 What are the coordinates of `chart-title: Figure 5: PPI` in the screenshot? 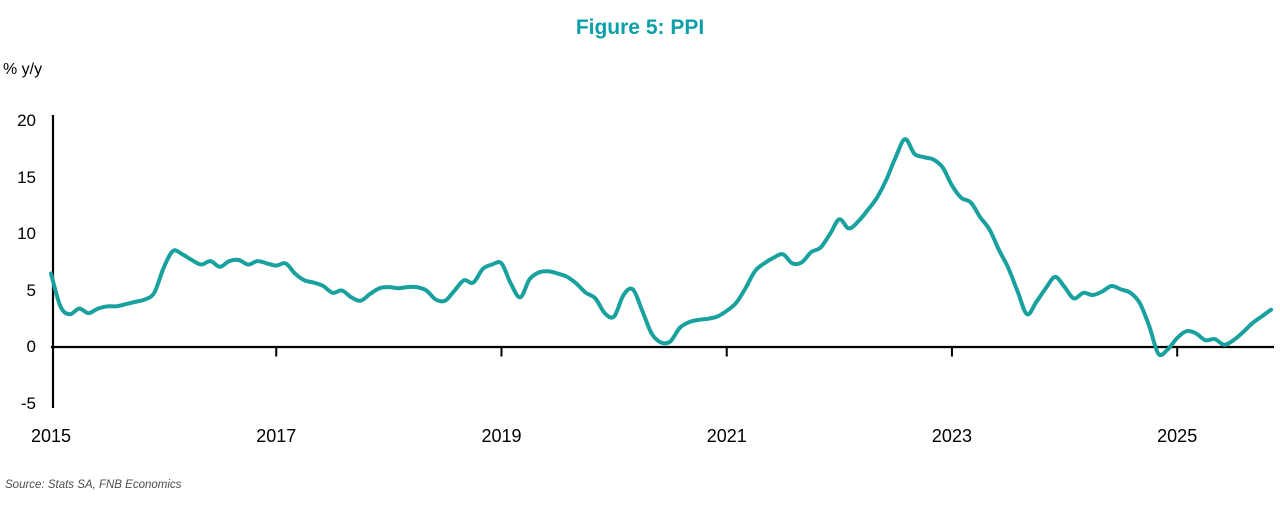 It's located at (640, 27).